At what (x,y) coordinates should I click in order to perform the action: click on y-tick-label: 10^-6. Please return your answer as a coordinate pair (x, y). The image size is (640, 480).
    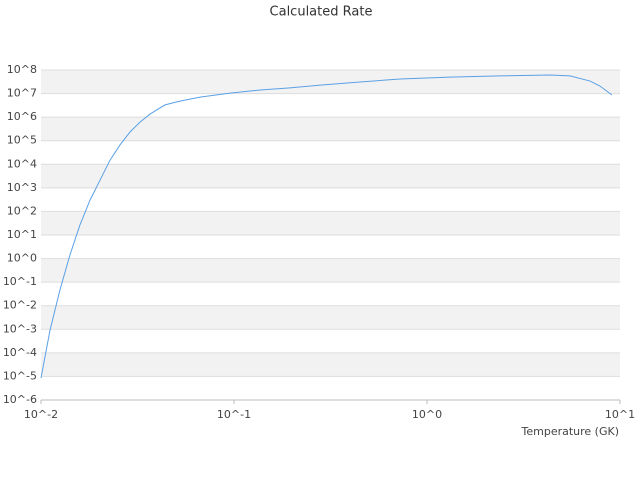
    Looking at the image, I should click on (20, 399).